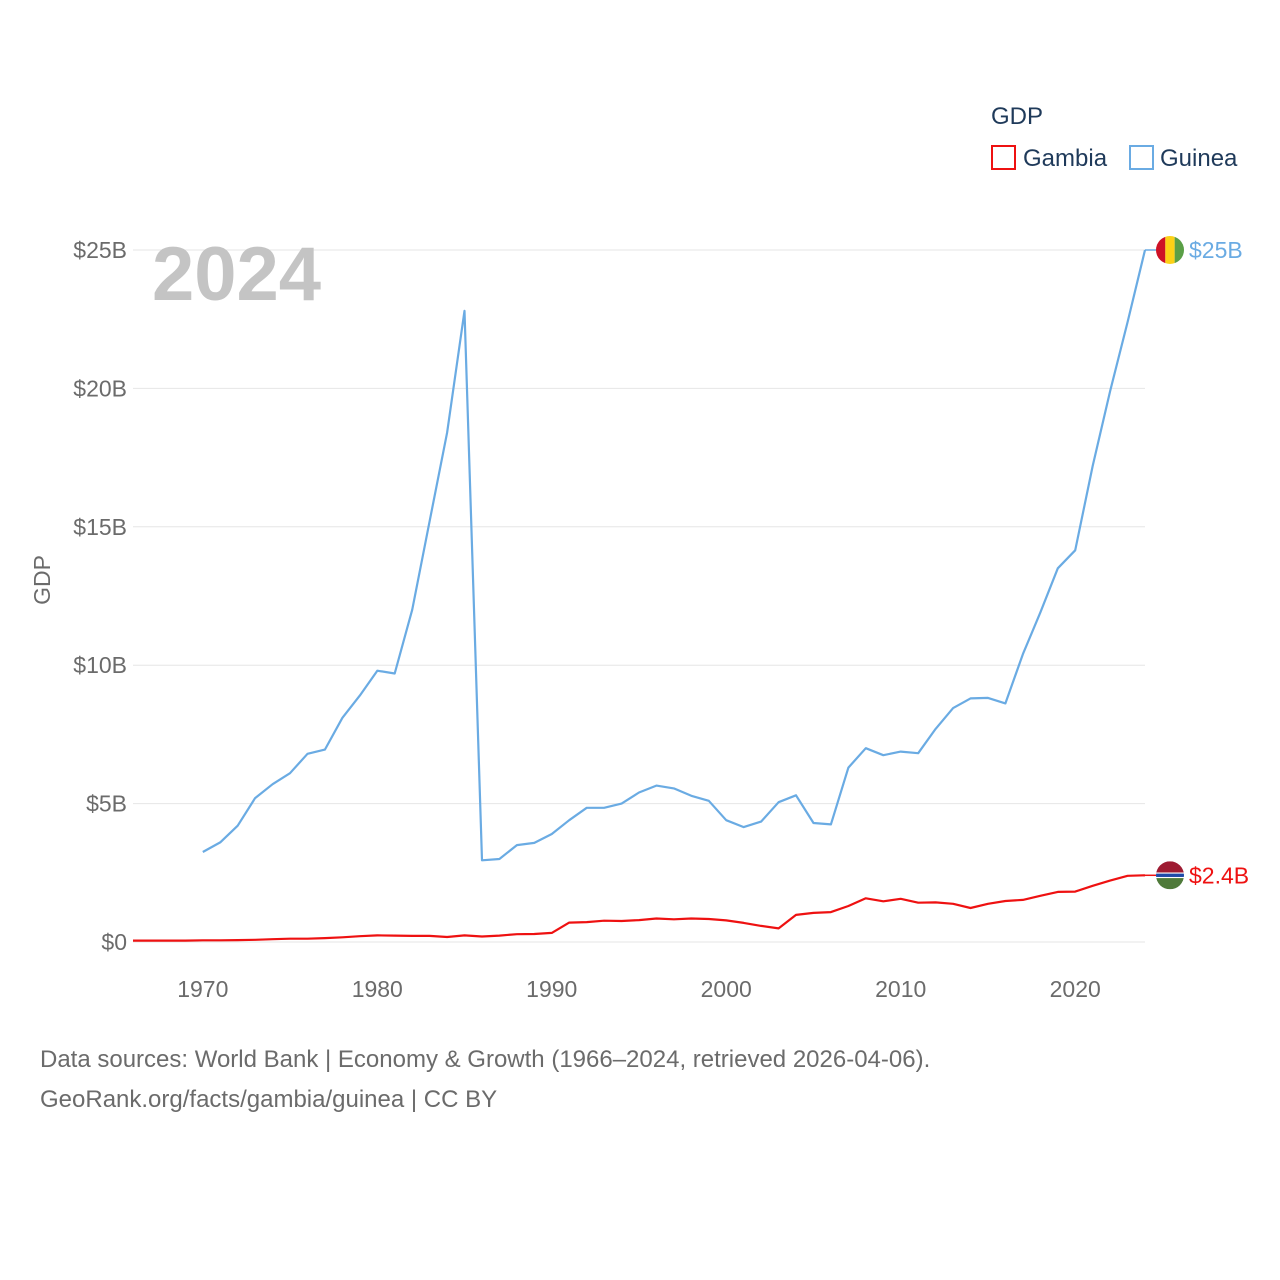 The image size is (1280, 1280). What do you see at coordinates (100, 665) in the screenshot?
I see `y-tick-label: $10B` at bounding box center [100, 665].